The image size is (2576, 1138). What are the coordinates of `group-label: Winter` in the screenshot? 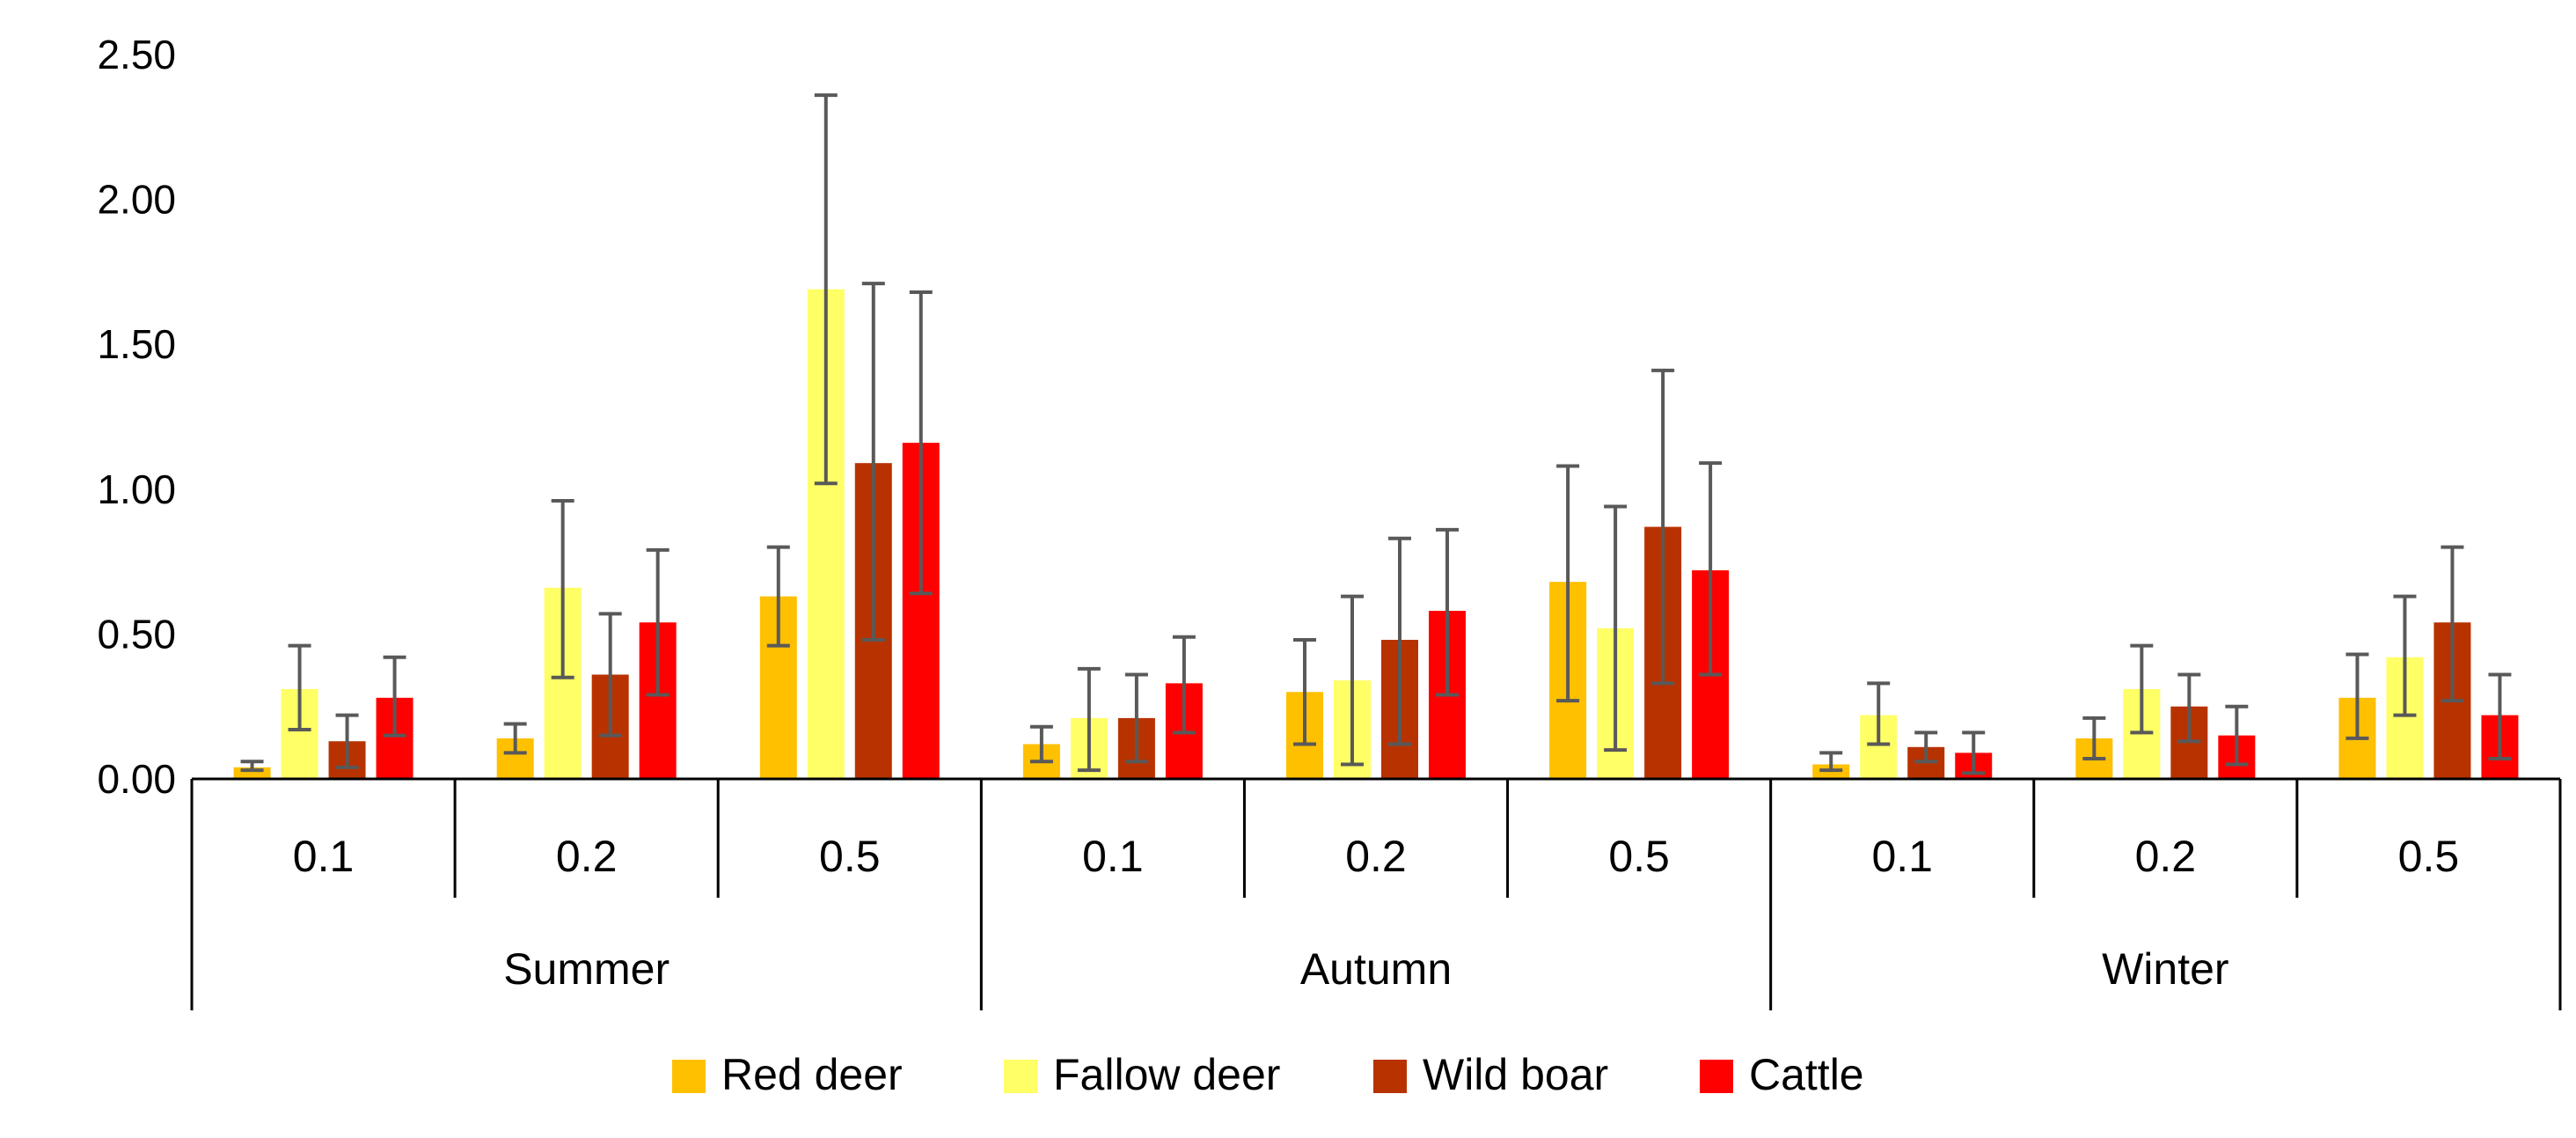 It's located at (2165, 969).